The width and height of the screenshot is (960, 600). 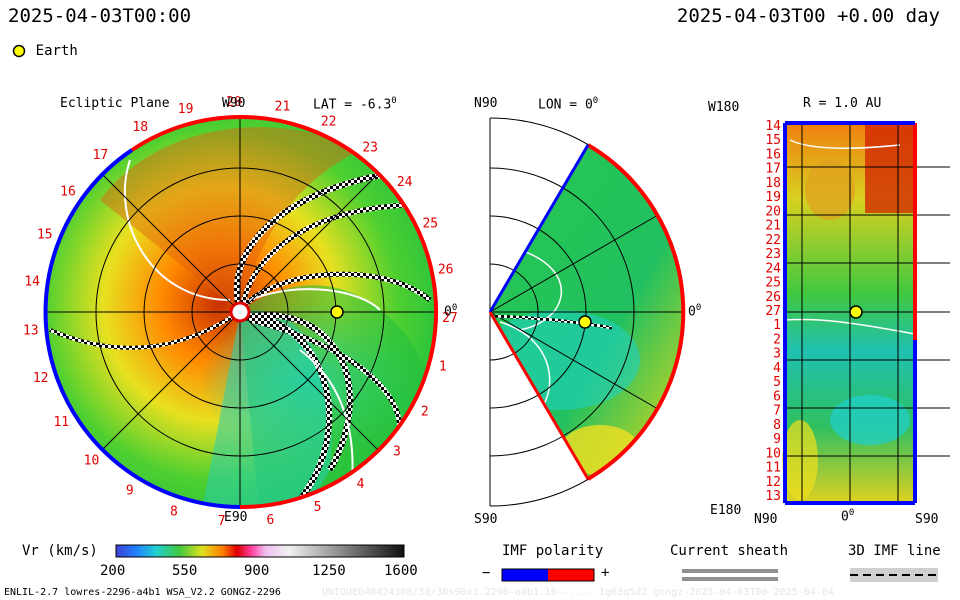 What do you see at coordinates (773, 240) in the screenshot?
I see `radial-y-label: 22` at bounding box center [773, 240].